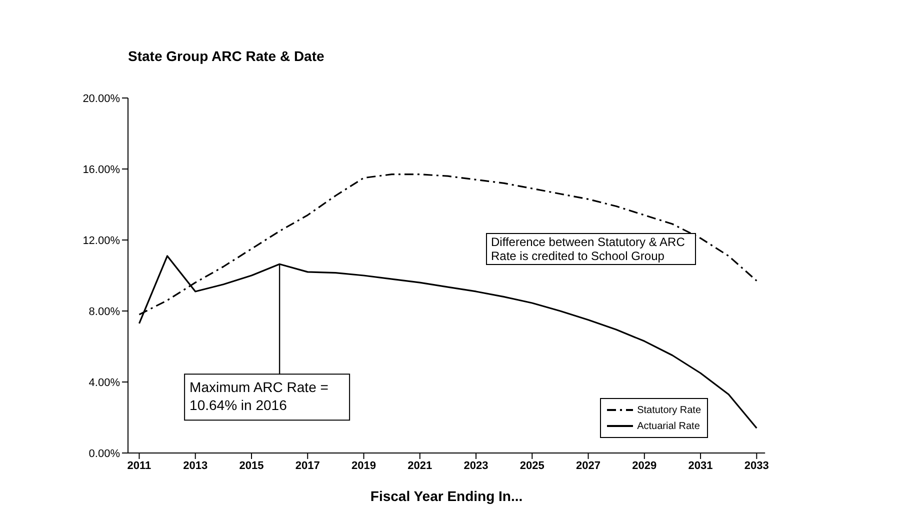 The width and height of the screenshot is (911, 531). What do you see at coordinates (139, 466) in the screenshot?
I see `x-tick-label: 2011` at bounding box center [139, 466].